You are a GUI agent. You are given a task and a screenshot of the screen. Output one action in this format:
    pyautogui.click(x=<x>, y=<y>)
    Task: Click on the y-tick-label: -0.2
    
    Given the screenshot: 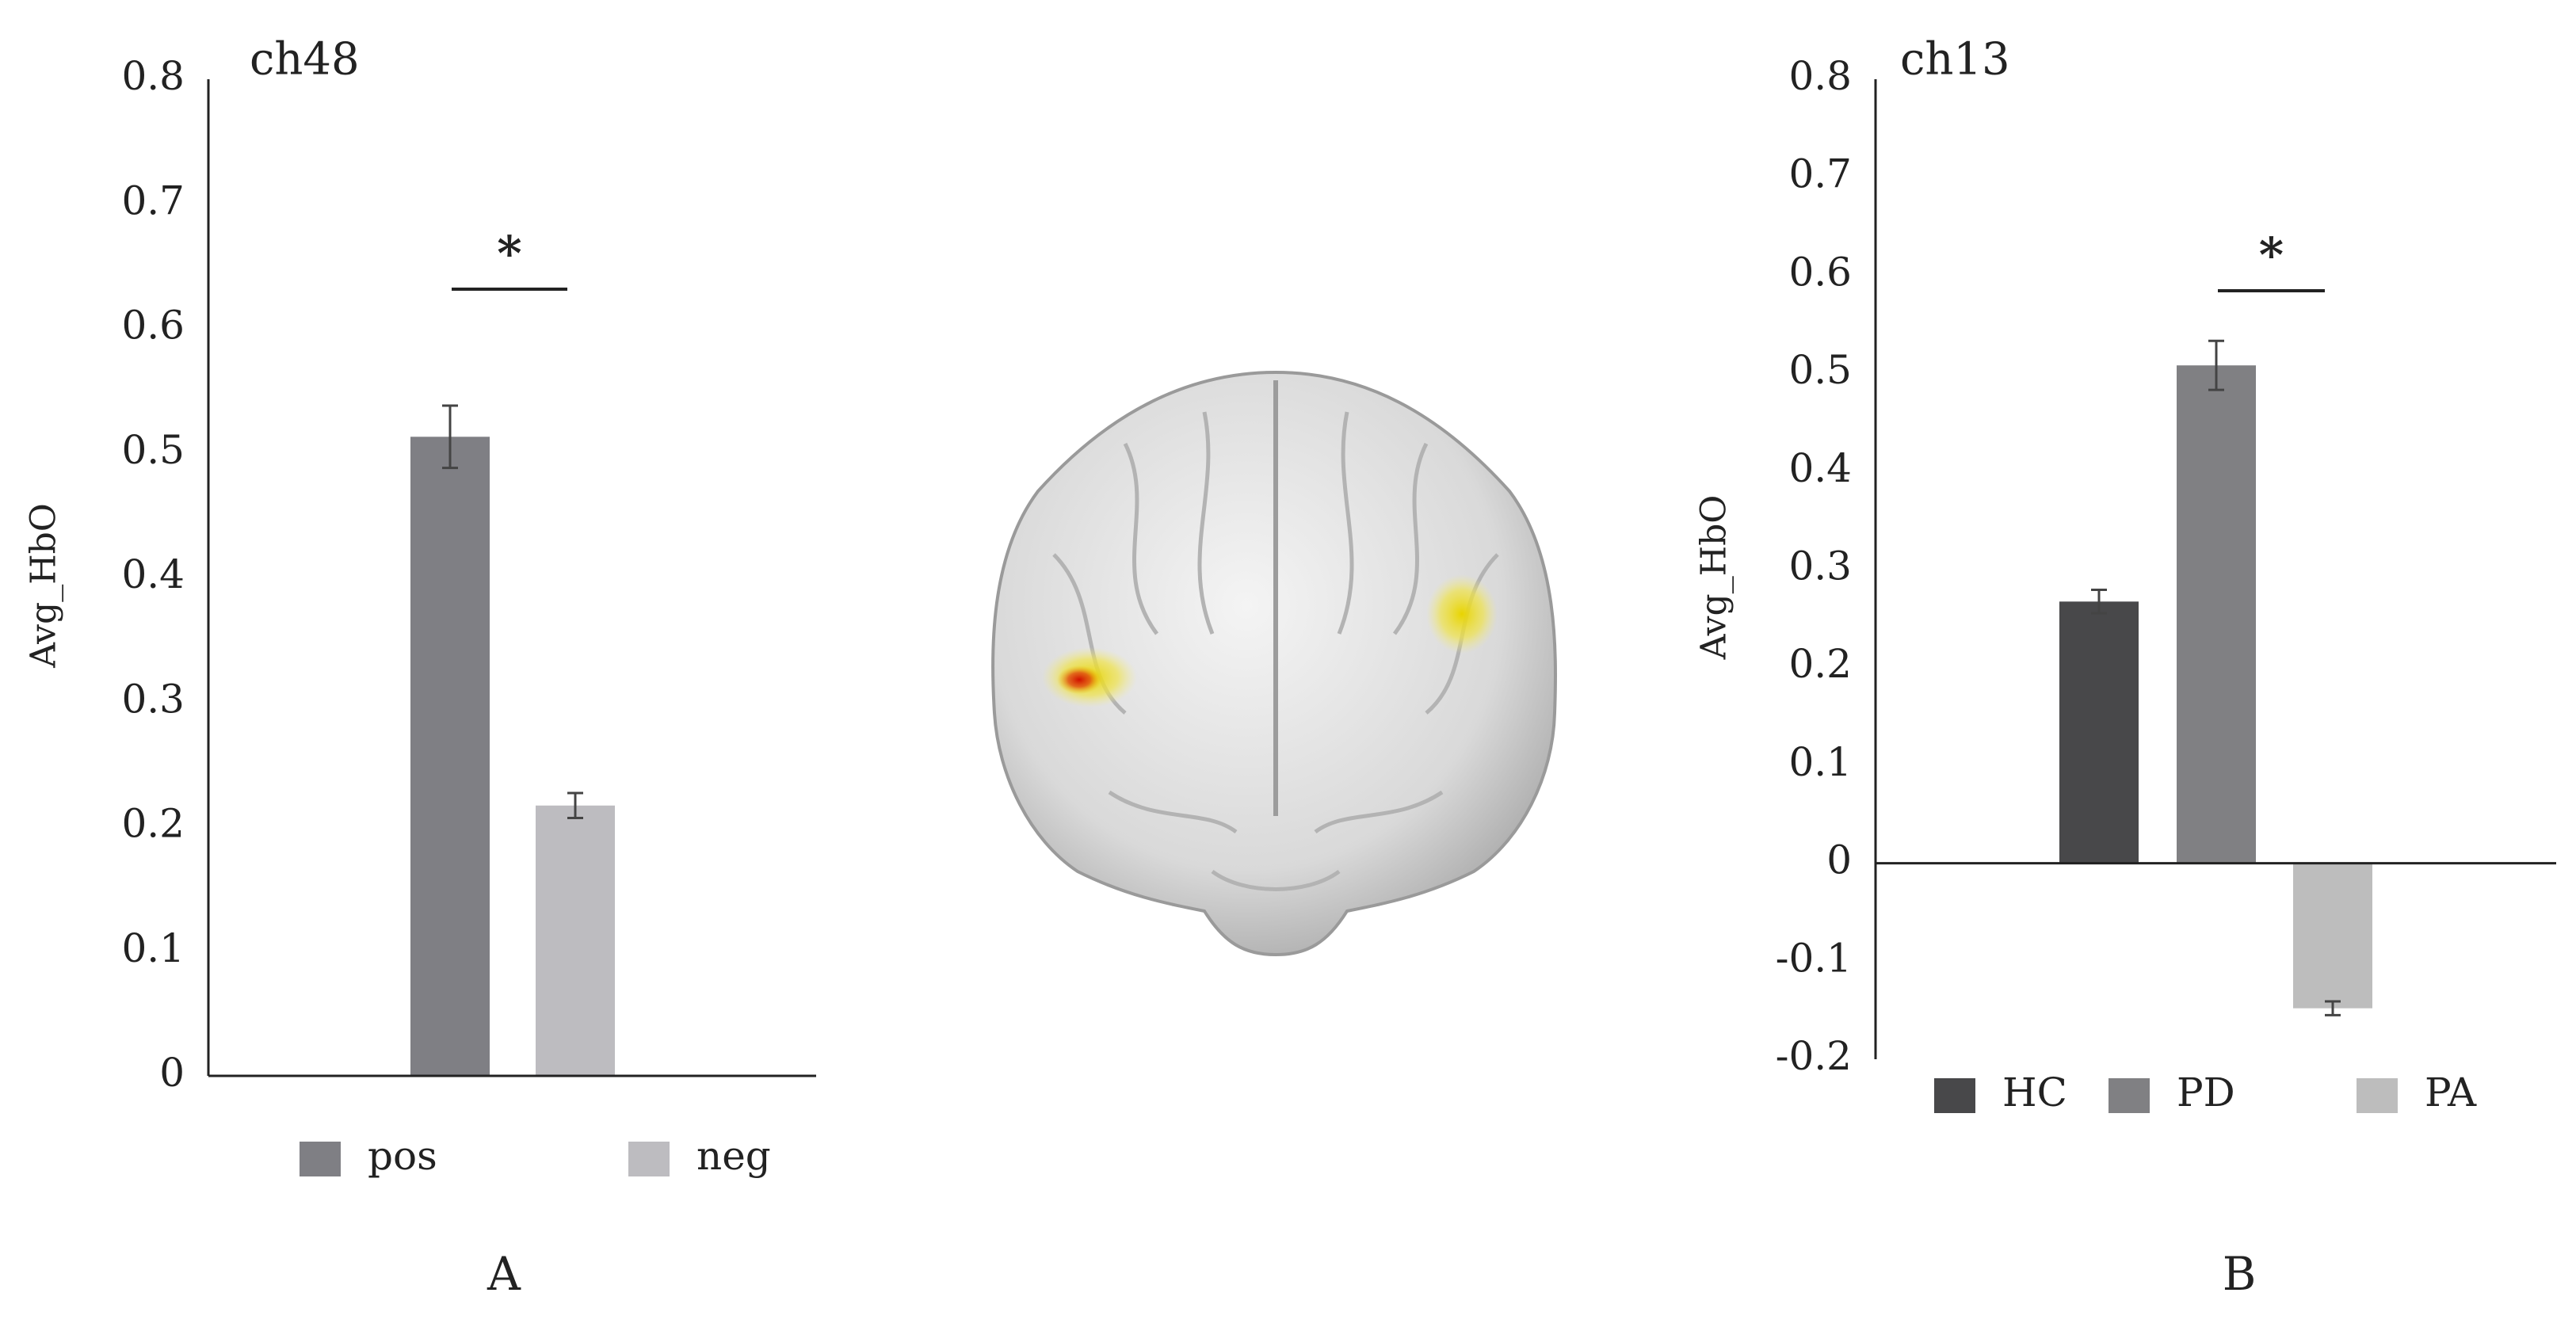 What is the action you would take?
    pyautogui.click(x=1814, y=1056)
    